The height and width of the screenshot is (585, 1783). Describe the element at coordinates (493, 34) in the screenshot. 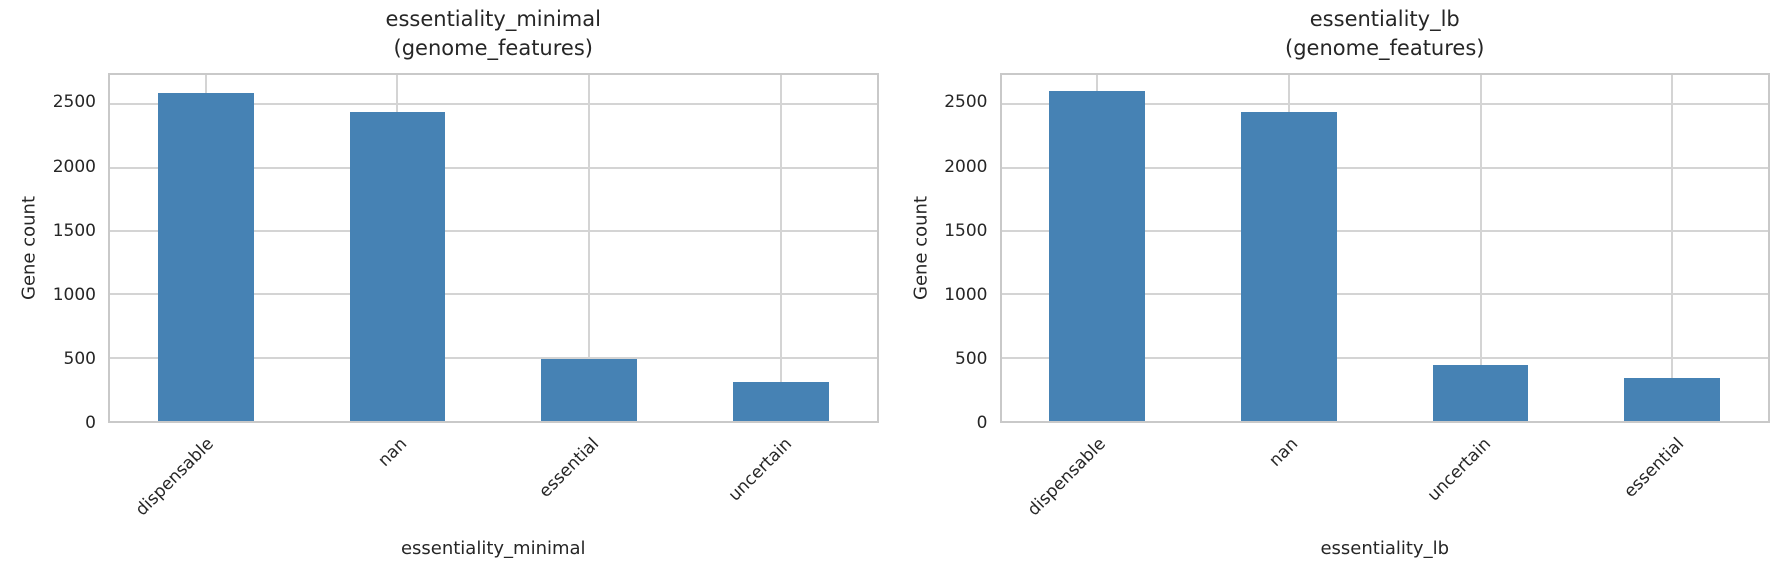

I see `chart-title: essentiality_minimal (genome_features)` at that location.